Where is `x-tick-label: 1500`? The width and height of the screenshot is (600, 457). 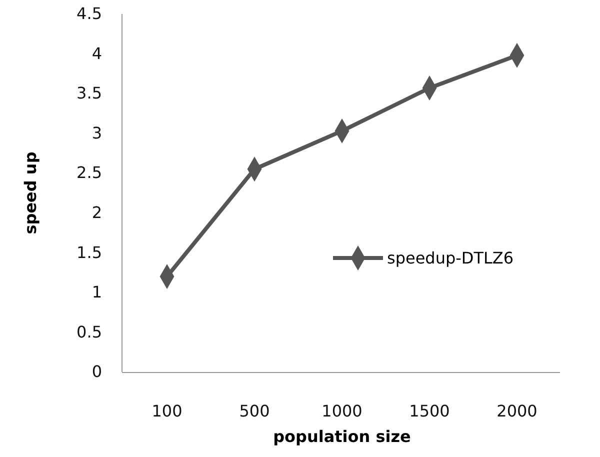 x-tick-label: 1500 is located at coordinates (429, 410).